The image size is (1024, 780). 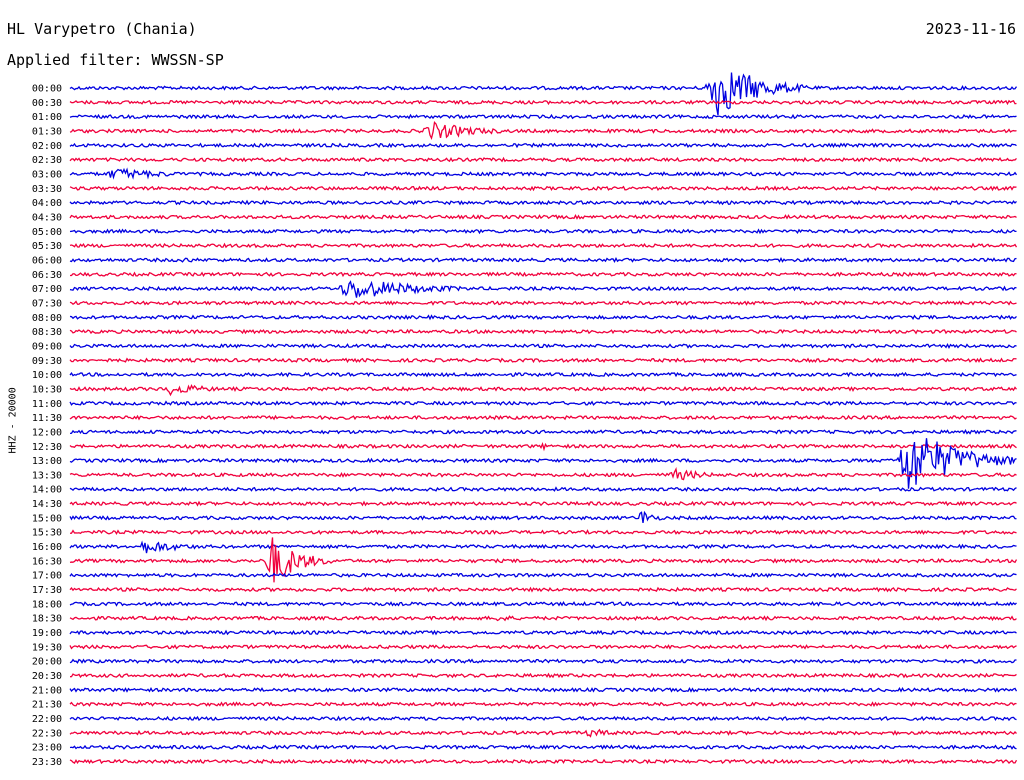 I want to click on time-tick-label: 00:30, so click(x=47, y=103).